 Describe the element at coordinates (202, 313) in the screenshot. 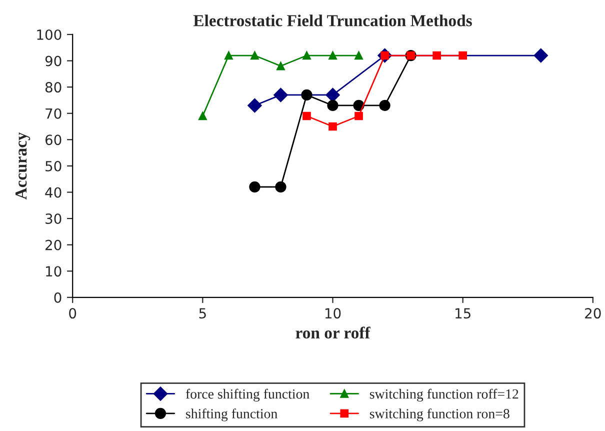

I see `x-tick-label: 5` at that location.